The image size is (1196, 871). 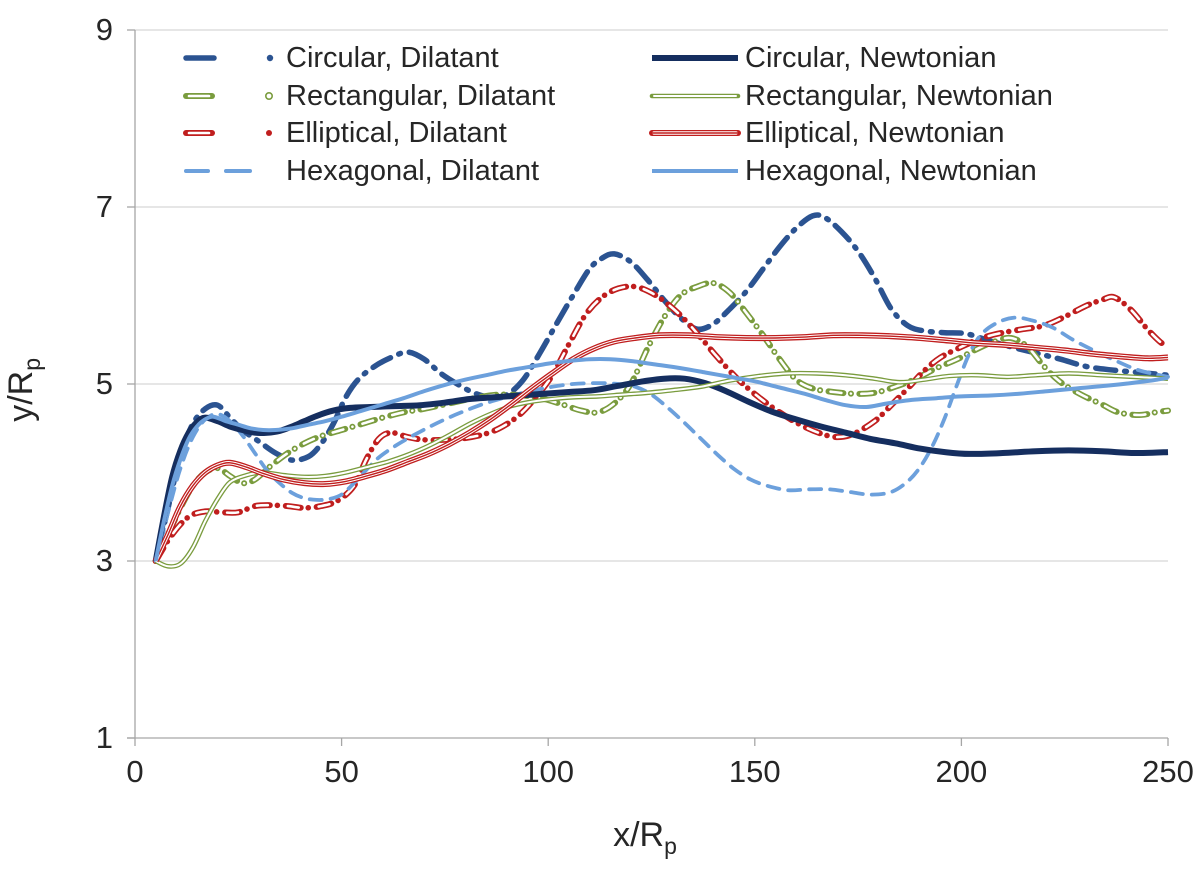 What do you see at coordinates (695, 96) in the screenshot?
I see `legend-marker-rectangular-newtonian-icon` at bounding box center [695, 96].